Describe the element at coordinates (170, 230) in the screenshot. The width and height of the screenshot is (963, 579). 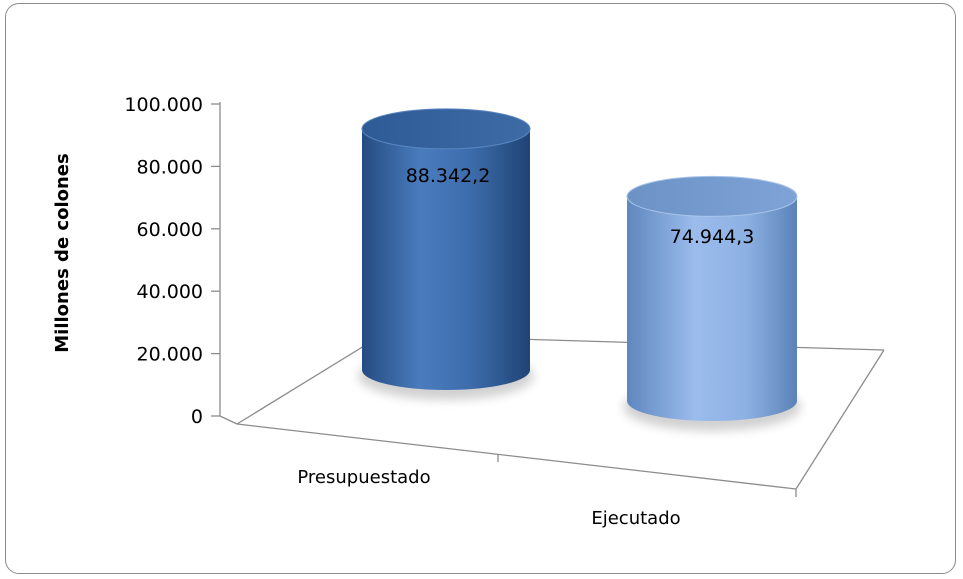
I see `y-tick-label: 60.000` at that location.